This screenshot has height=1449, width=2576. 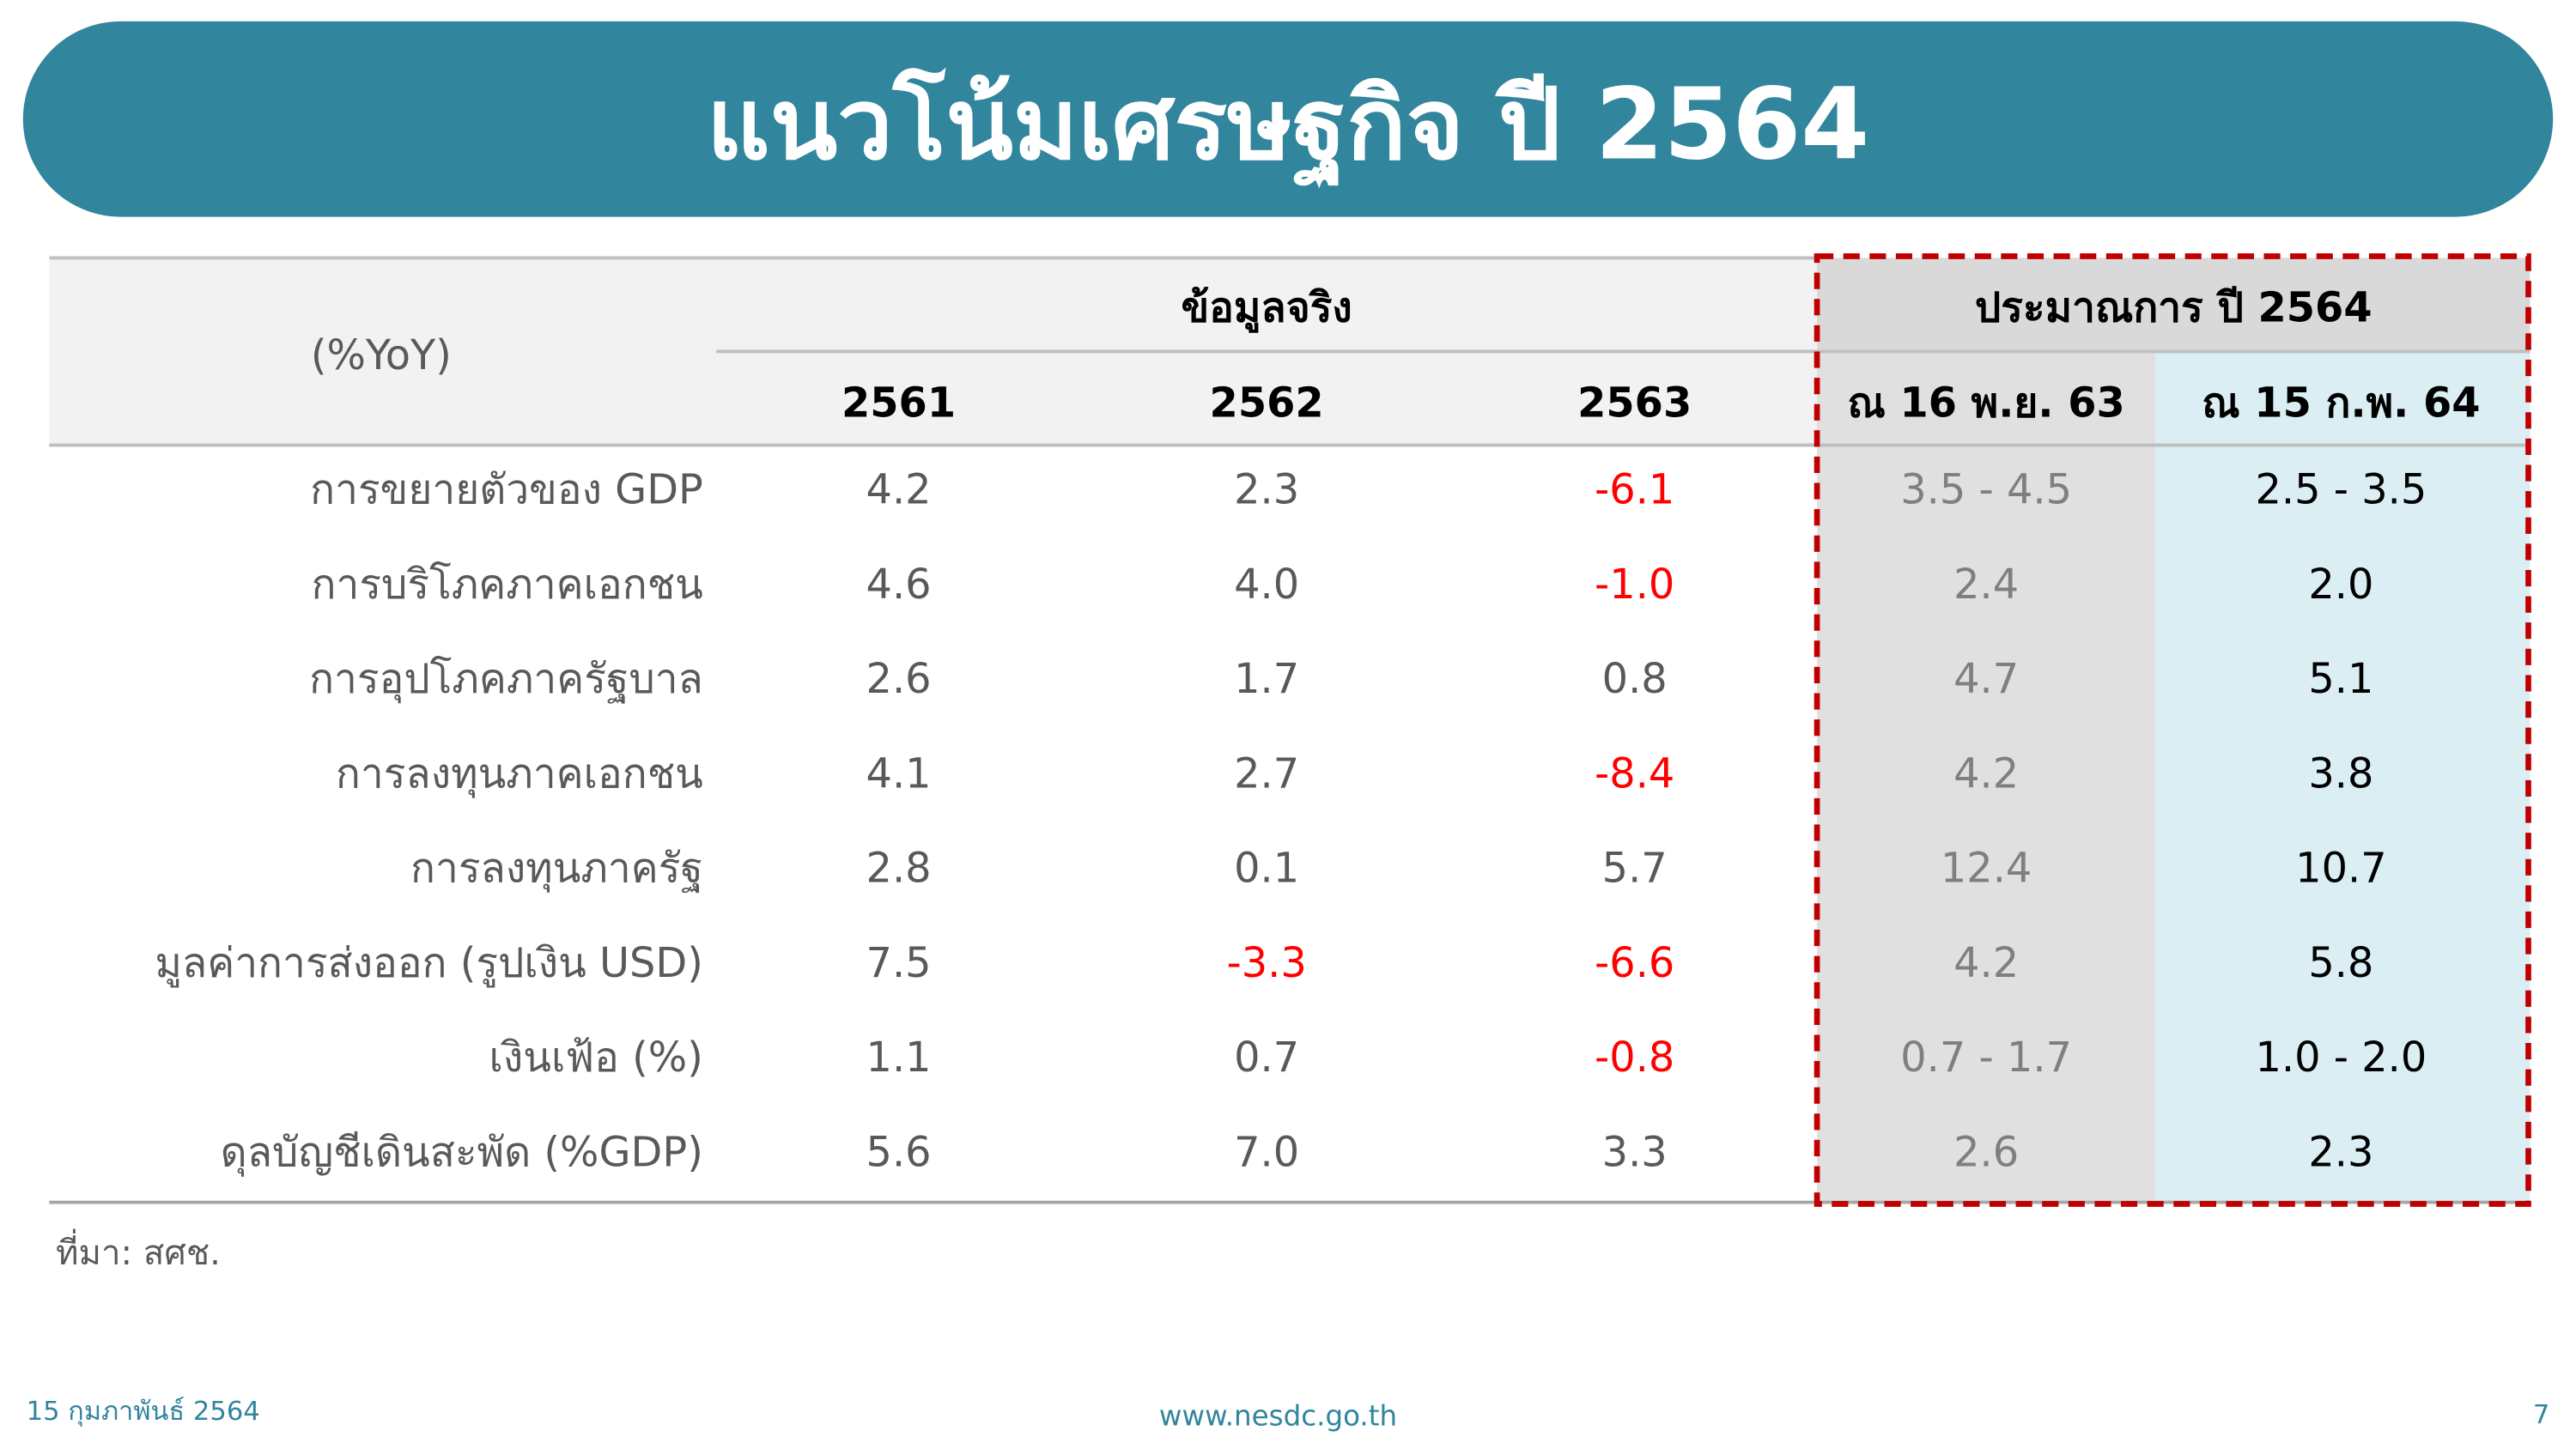 I want to click on cell: 10.7, so click(x=2340, y=869).